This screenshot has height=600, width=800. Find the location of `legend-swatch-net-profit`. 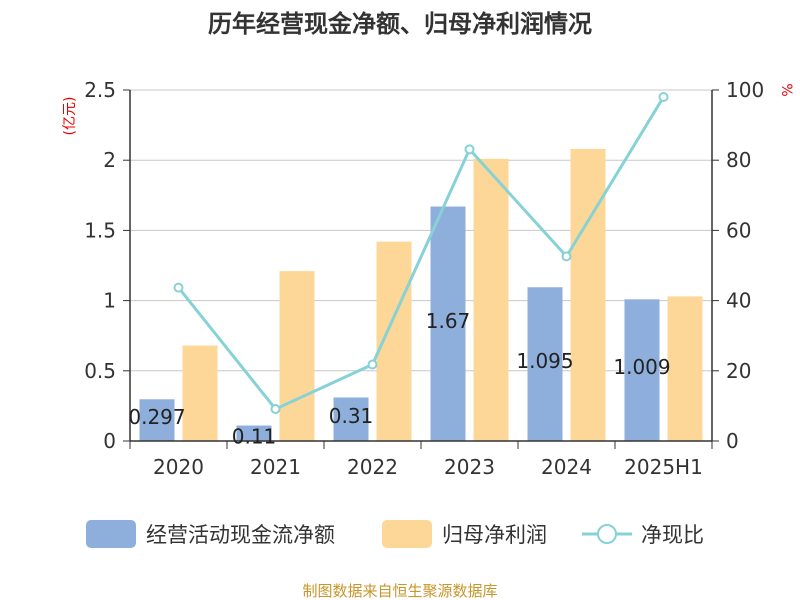

legend-swatch-net-profit is located at coordinates (407, 534).